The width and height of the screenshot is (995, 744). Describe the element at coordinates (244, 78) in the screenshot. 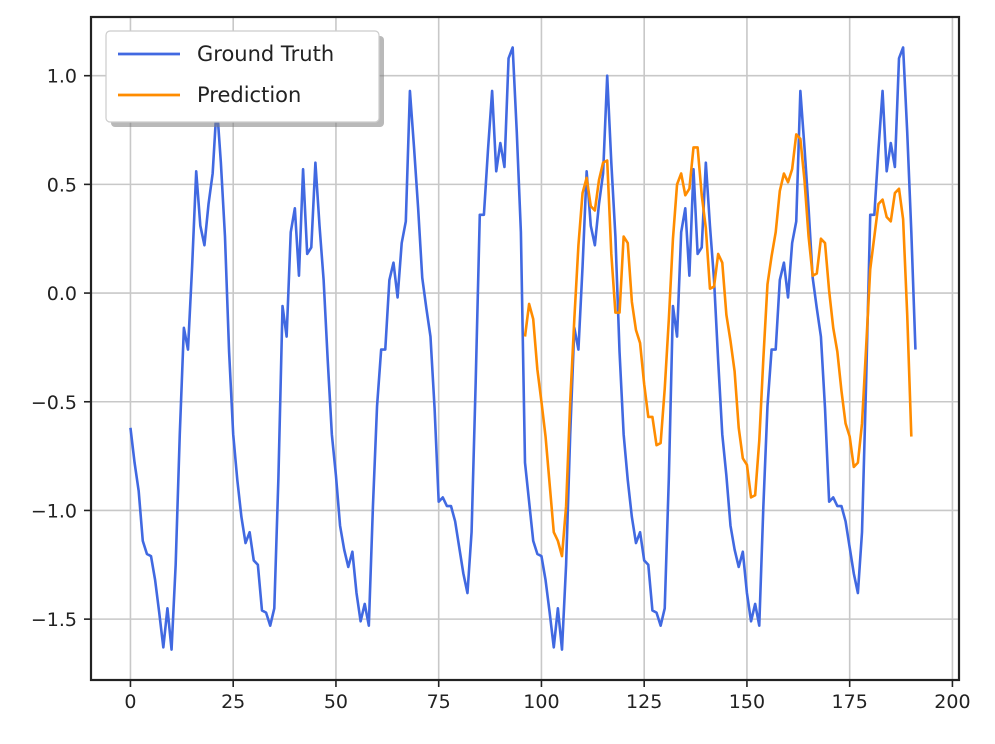

I see `legend: Ground Truth Prediction` at that location.